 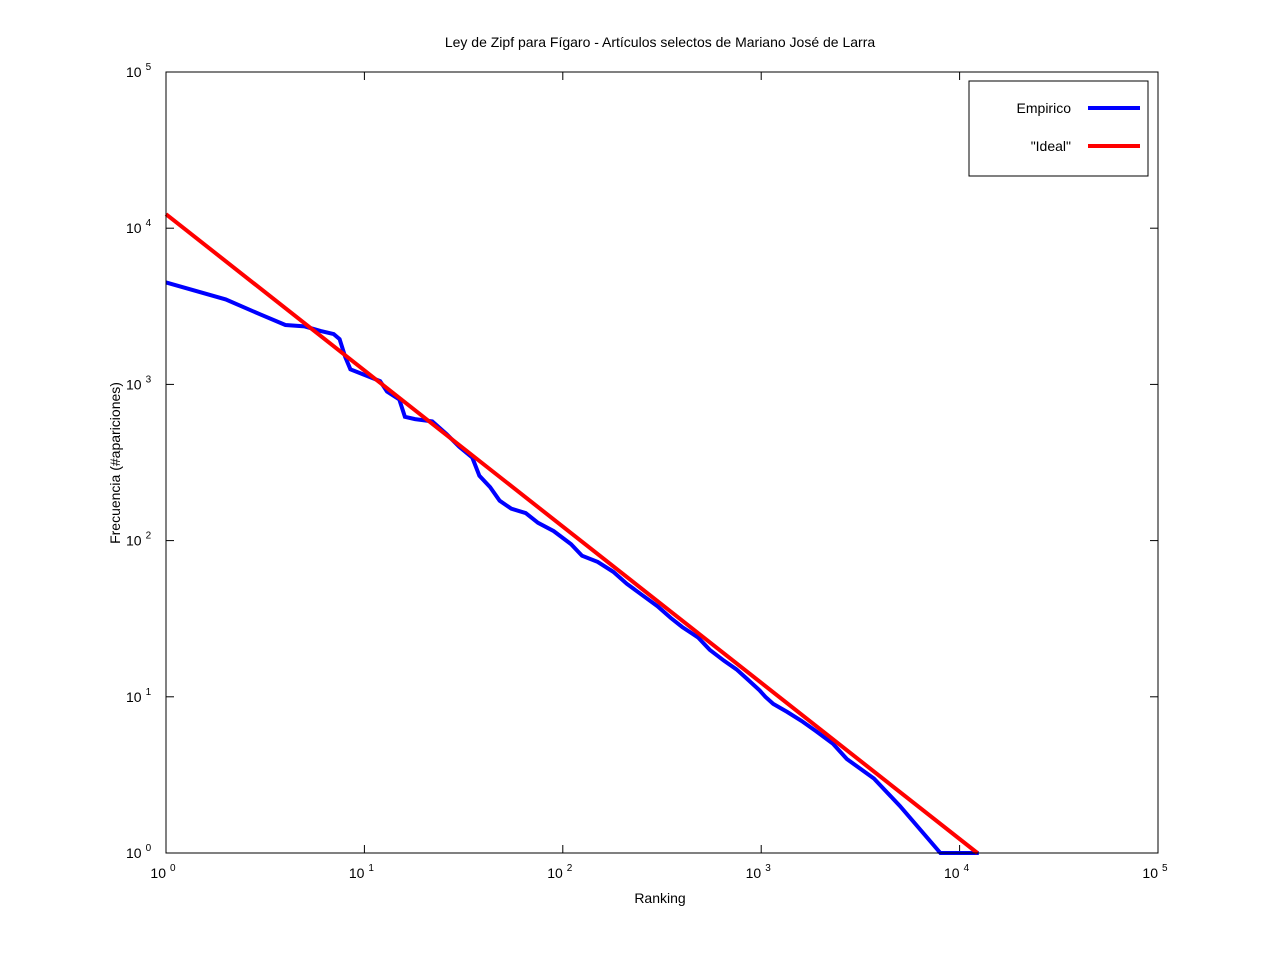 What do you see at coordinates (139, 696) in the screenshot?
I see `y-tick-label: 10 1` at bounding box center [139, 696].